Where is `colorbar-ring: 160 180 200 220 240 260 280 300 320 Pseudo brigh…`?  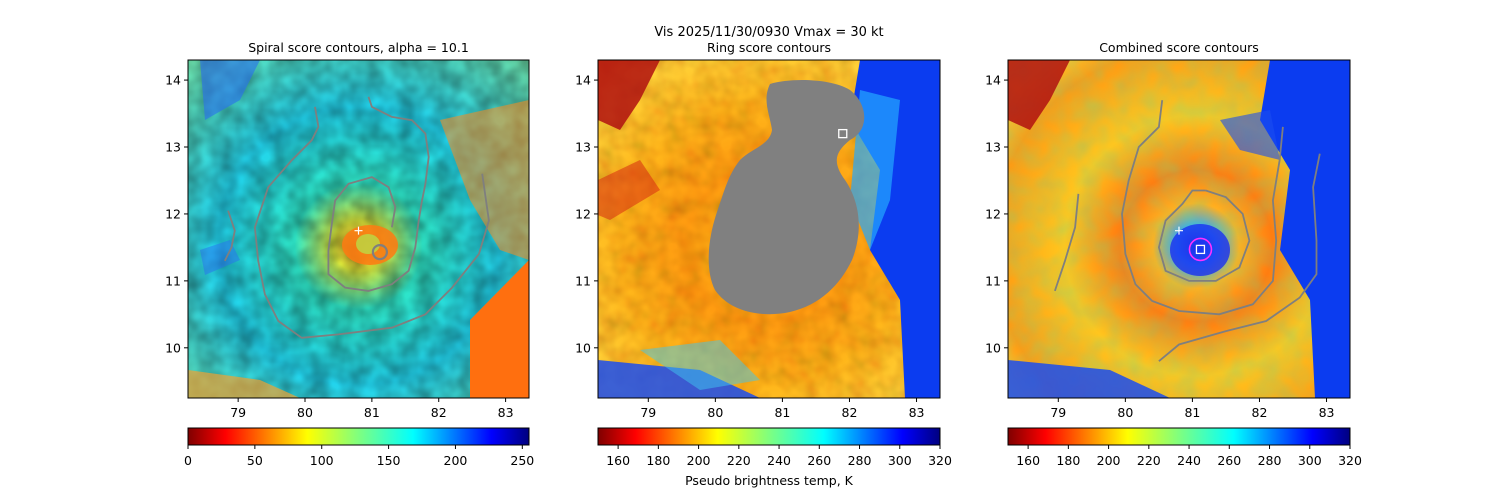
colorbar-ring: 160 180 200 220 240 260 280 300 320 Pseudo brigh… is located at coordinates (774, 457).